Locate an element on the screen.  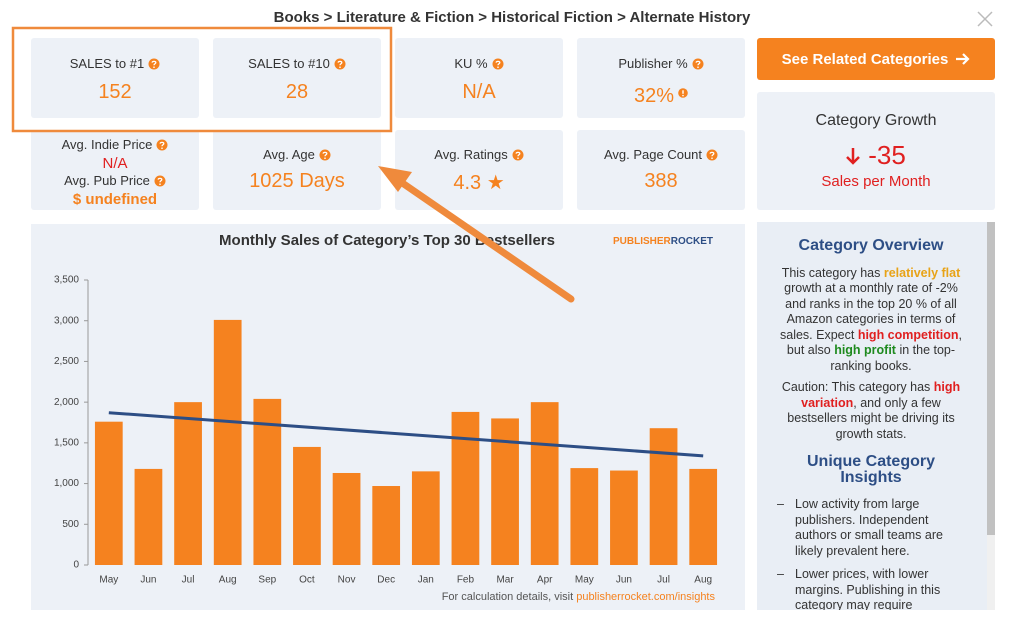
logo: PUBLISHERROCKET is located at coordinates (663, 241).